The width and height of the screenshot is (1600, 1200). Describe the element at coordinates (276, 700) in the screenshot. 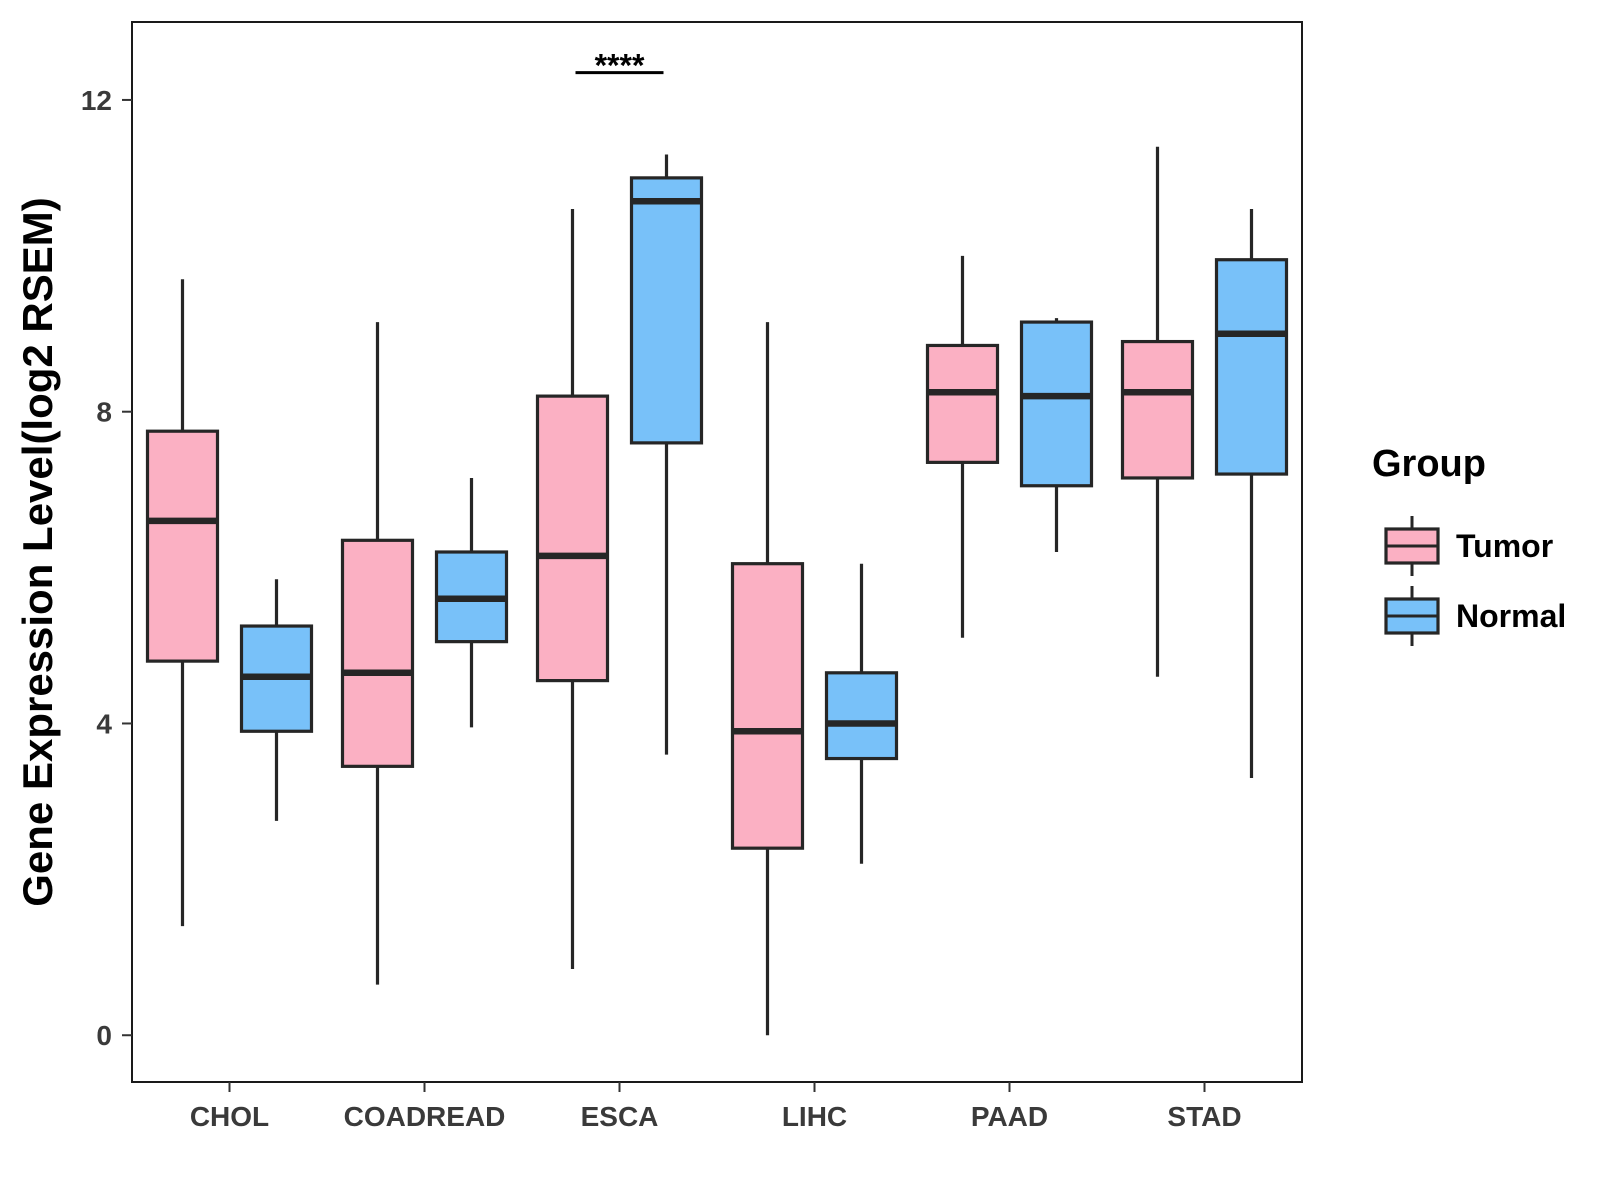

I see `box-normal-chol` at that location.